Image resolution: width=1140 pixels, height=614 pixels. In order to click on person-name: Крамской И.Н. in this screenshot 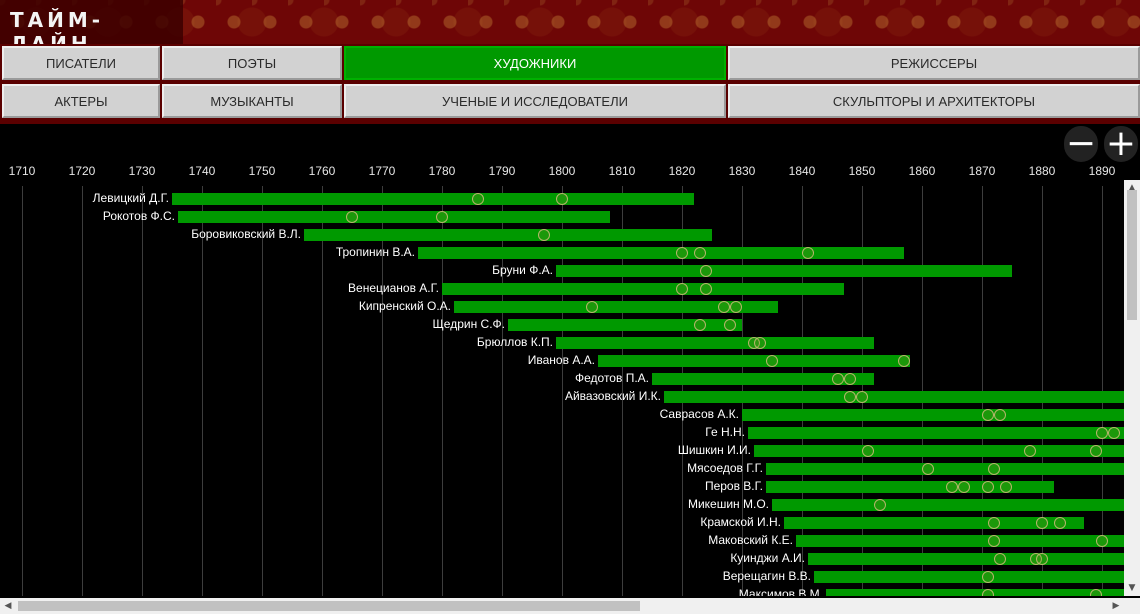, I will do `click(740, 522)`.